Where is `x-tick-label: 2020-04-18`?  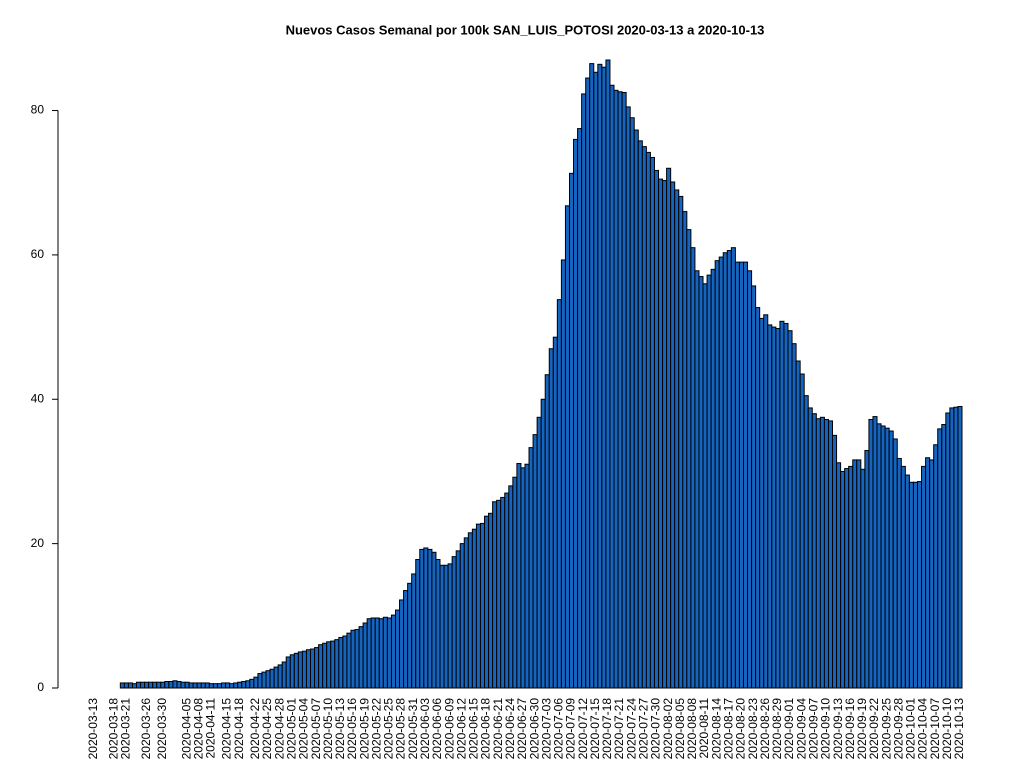 x-tick-label: 2020-04-18 is located at coordinates (239, 729).